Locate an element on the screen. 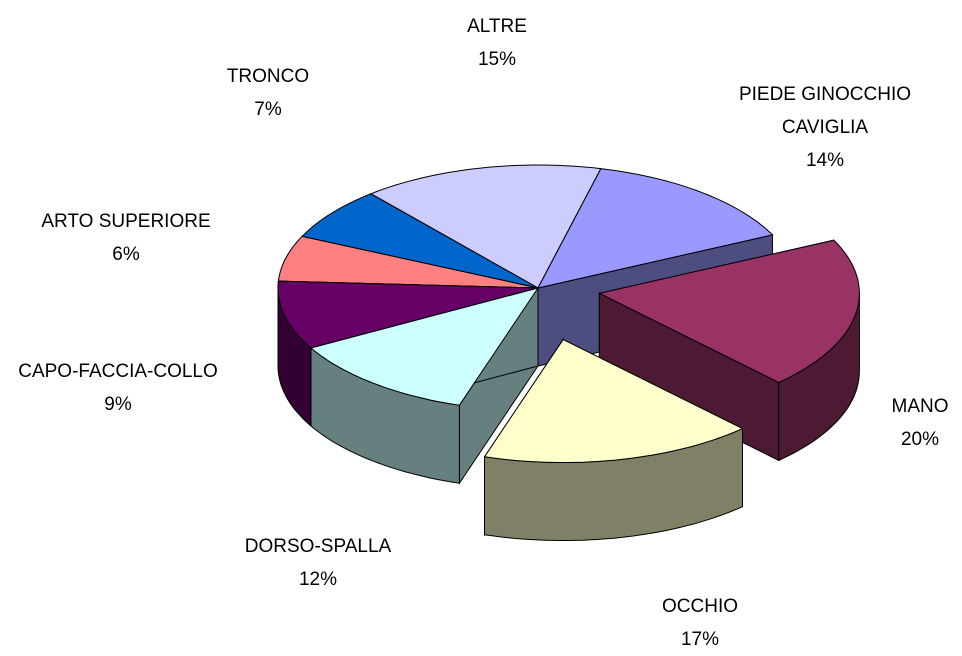  slice-label: PIEDE GINOCCHIO CAVIGLIA 14% is located at coordinates (825, 127).